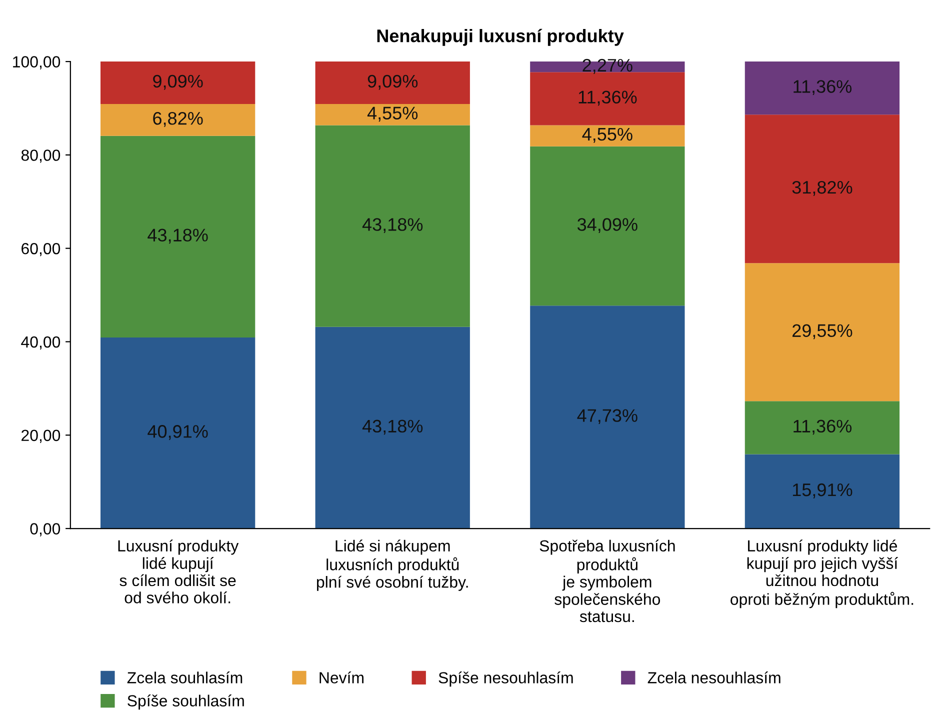 Image resolution: width=939 pixels, height=724 pixels. I want to click on x-tick-label: Luxusní produkty lidé kupují s cílem odlišit se od svého okolí., so click(178, 572).